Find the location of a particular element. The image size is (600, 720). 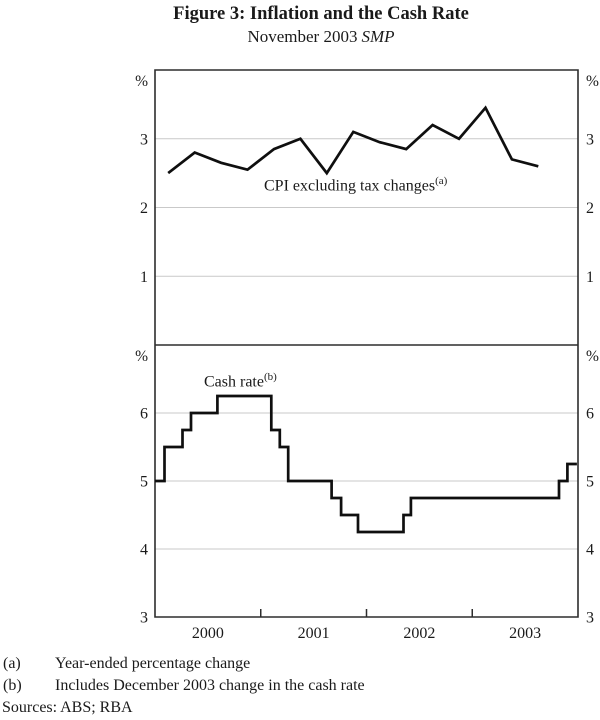

year-label: 2001 is located at coordinates (314, 633).